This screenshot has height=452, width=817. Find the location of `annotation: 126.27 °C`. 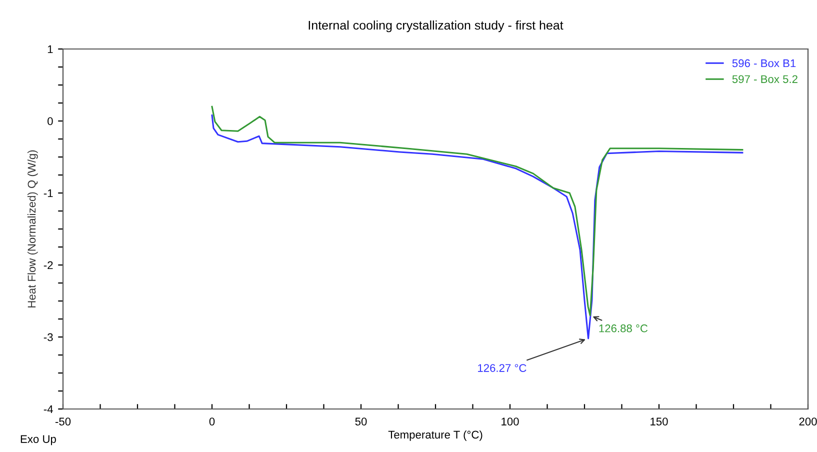

annotation: 126.27 °C is located at coordinates (502, 368).